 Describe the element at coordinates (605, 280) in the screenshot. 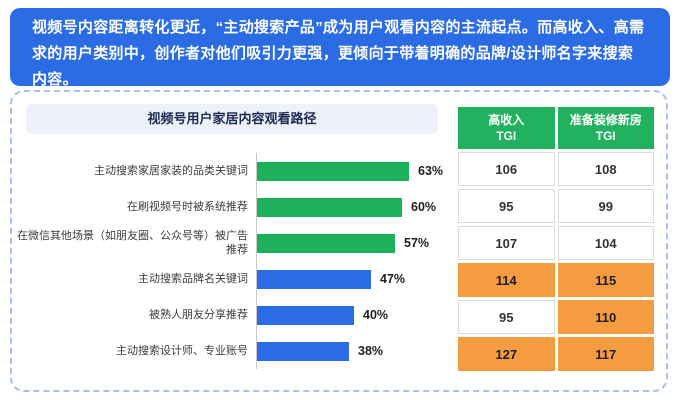

I see `tgi-cell: 115` at that location.